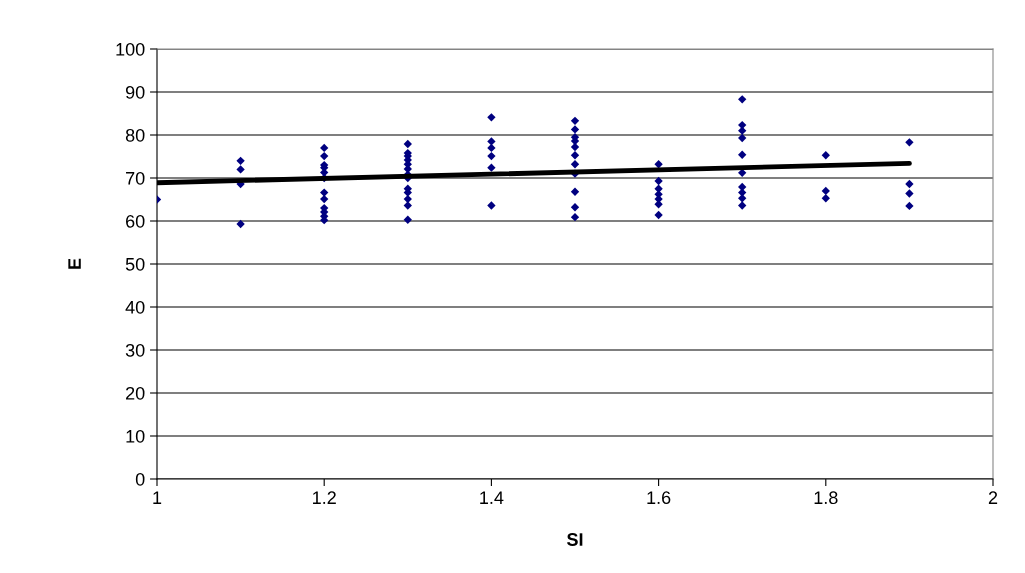 The width and height of the screenshot is (1025, 573). What do you see at coordinates (74, 263) in the screenshot?
I see `y-axis-title: E` at bounding box center [74, 263].